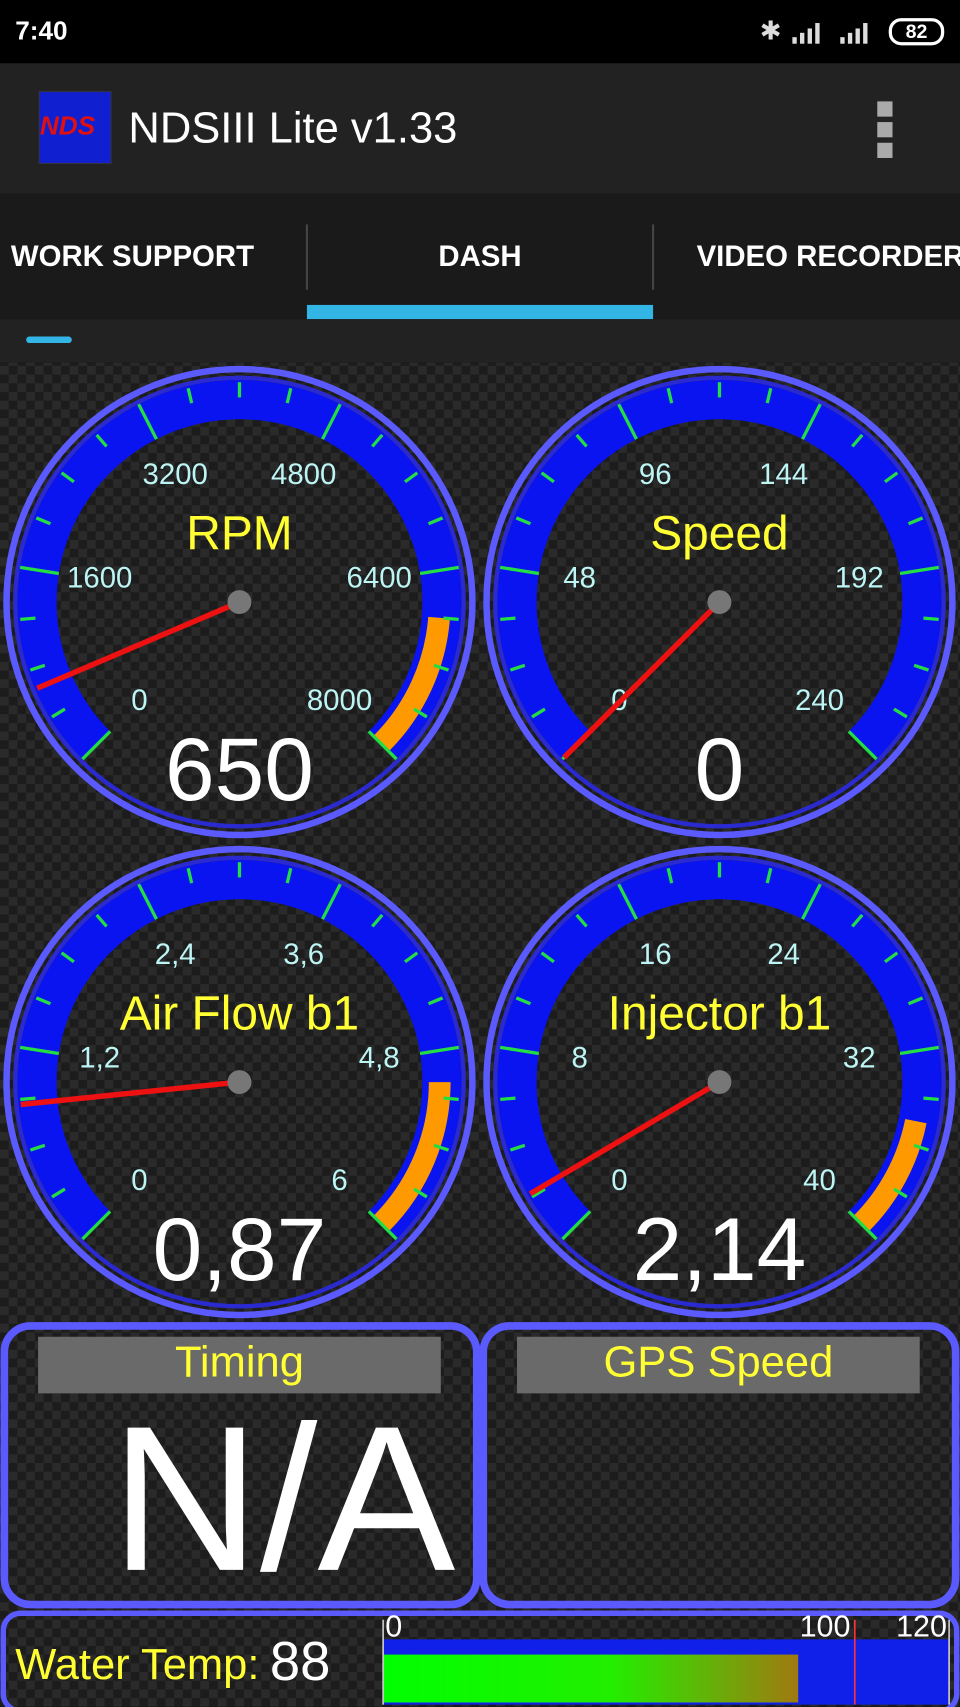 Image resolution: width=960 pixels, height=1707 pixels. Describe the element at coordinates (137, 1665) in the screenshot. I see `water-label: Water Temp:` at that location.